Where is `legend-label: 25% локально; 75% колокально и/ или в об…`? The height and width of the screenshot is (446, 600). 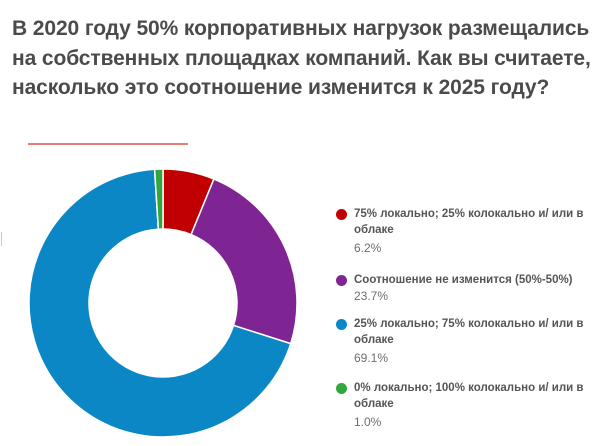
legend-label: 25% локально; 75% колокально и/ или в об… is located at coordinates (469, 332).